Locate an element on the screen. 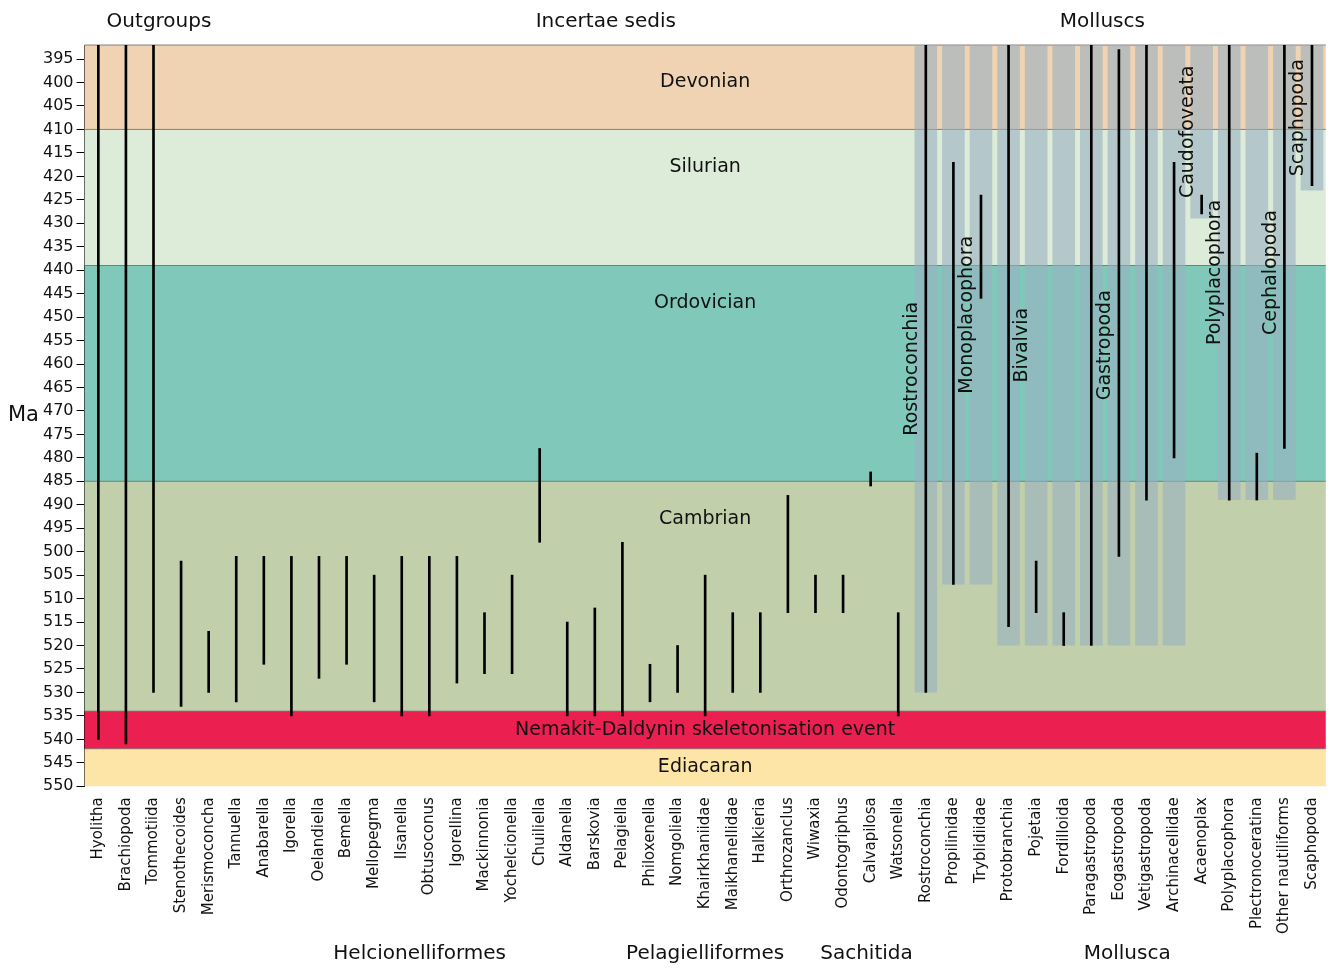 The image size is (1333, 977). x-tick-label: Paragastropoda is located at coordinates (1090, 856).